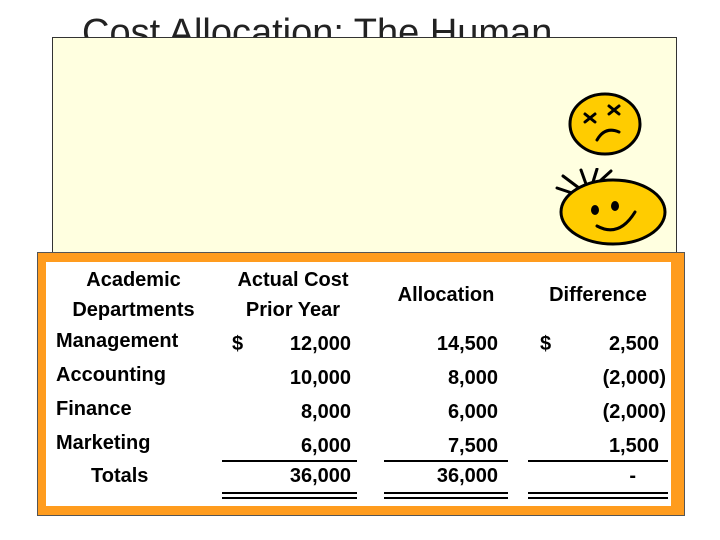  I want to click on row-actual-currency: $, so click(238, 344).